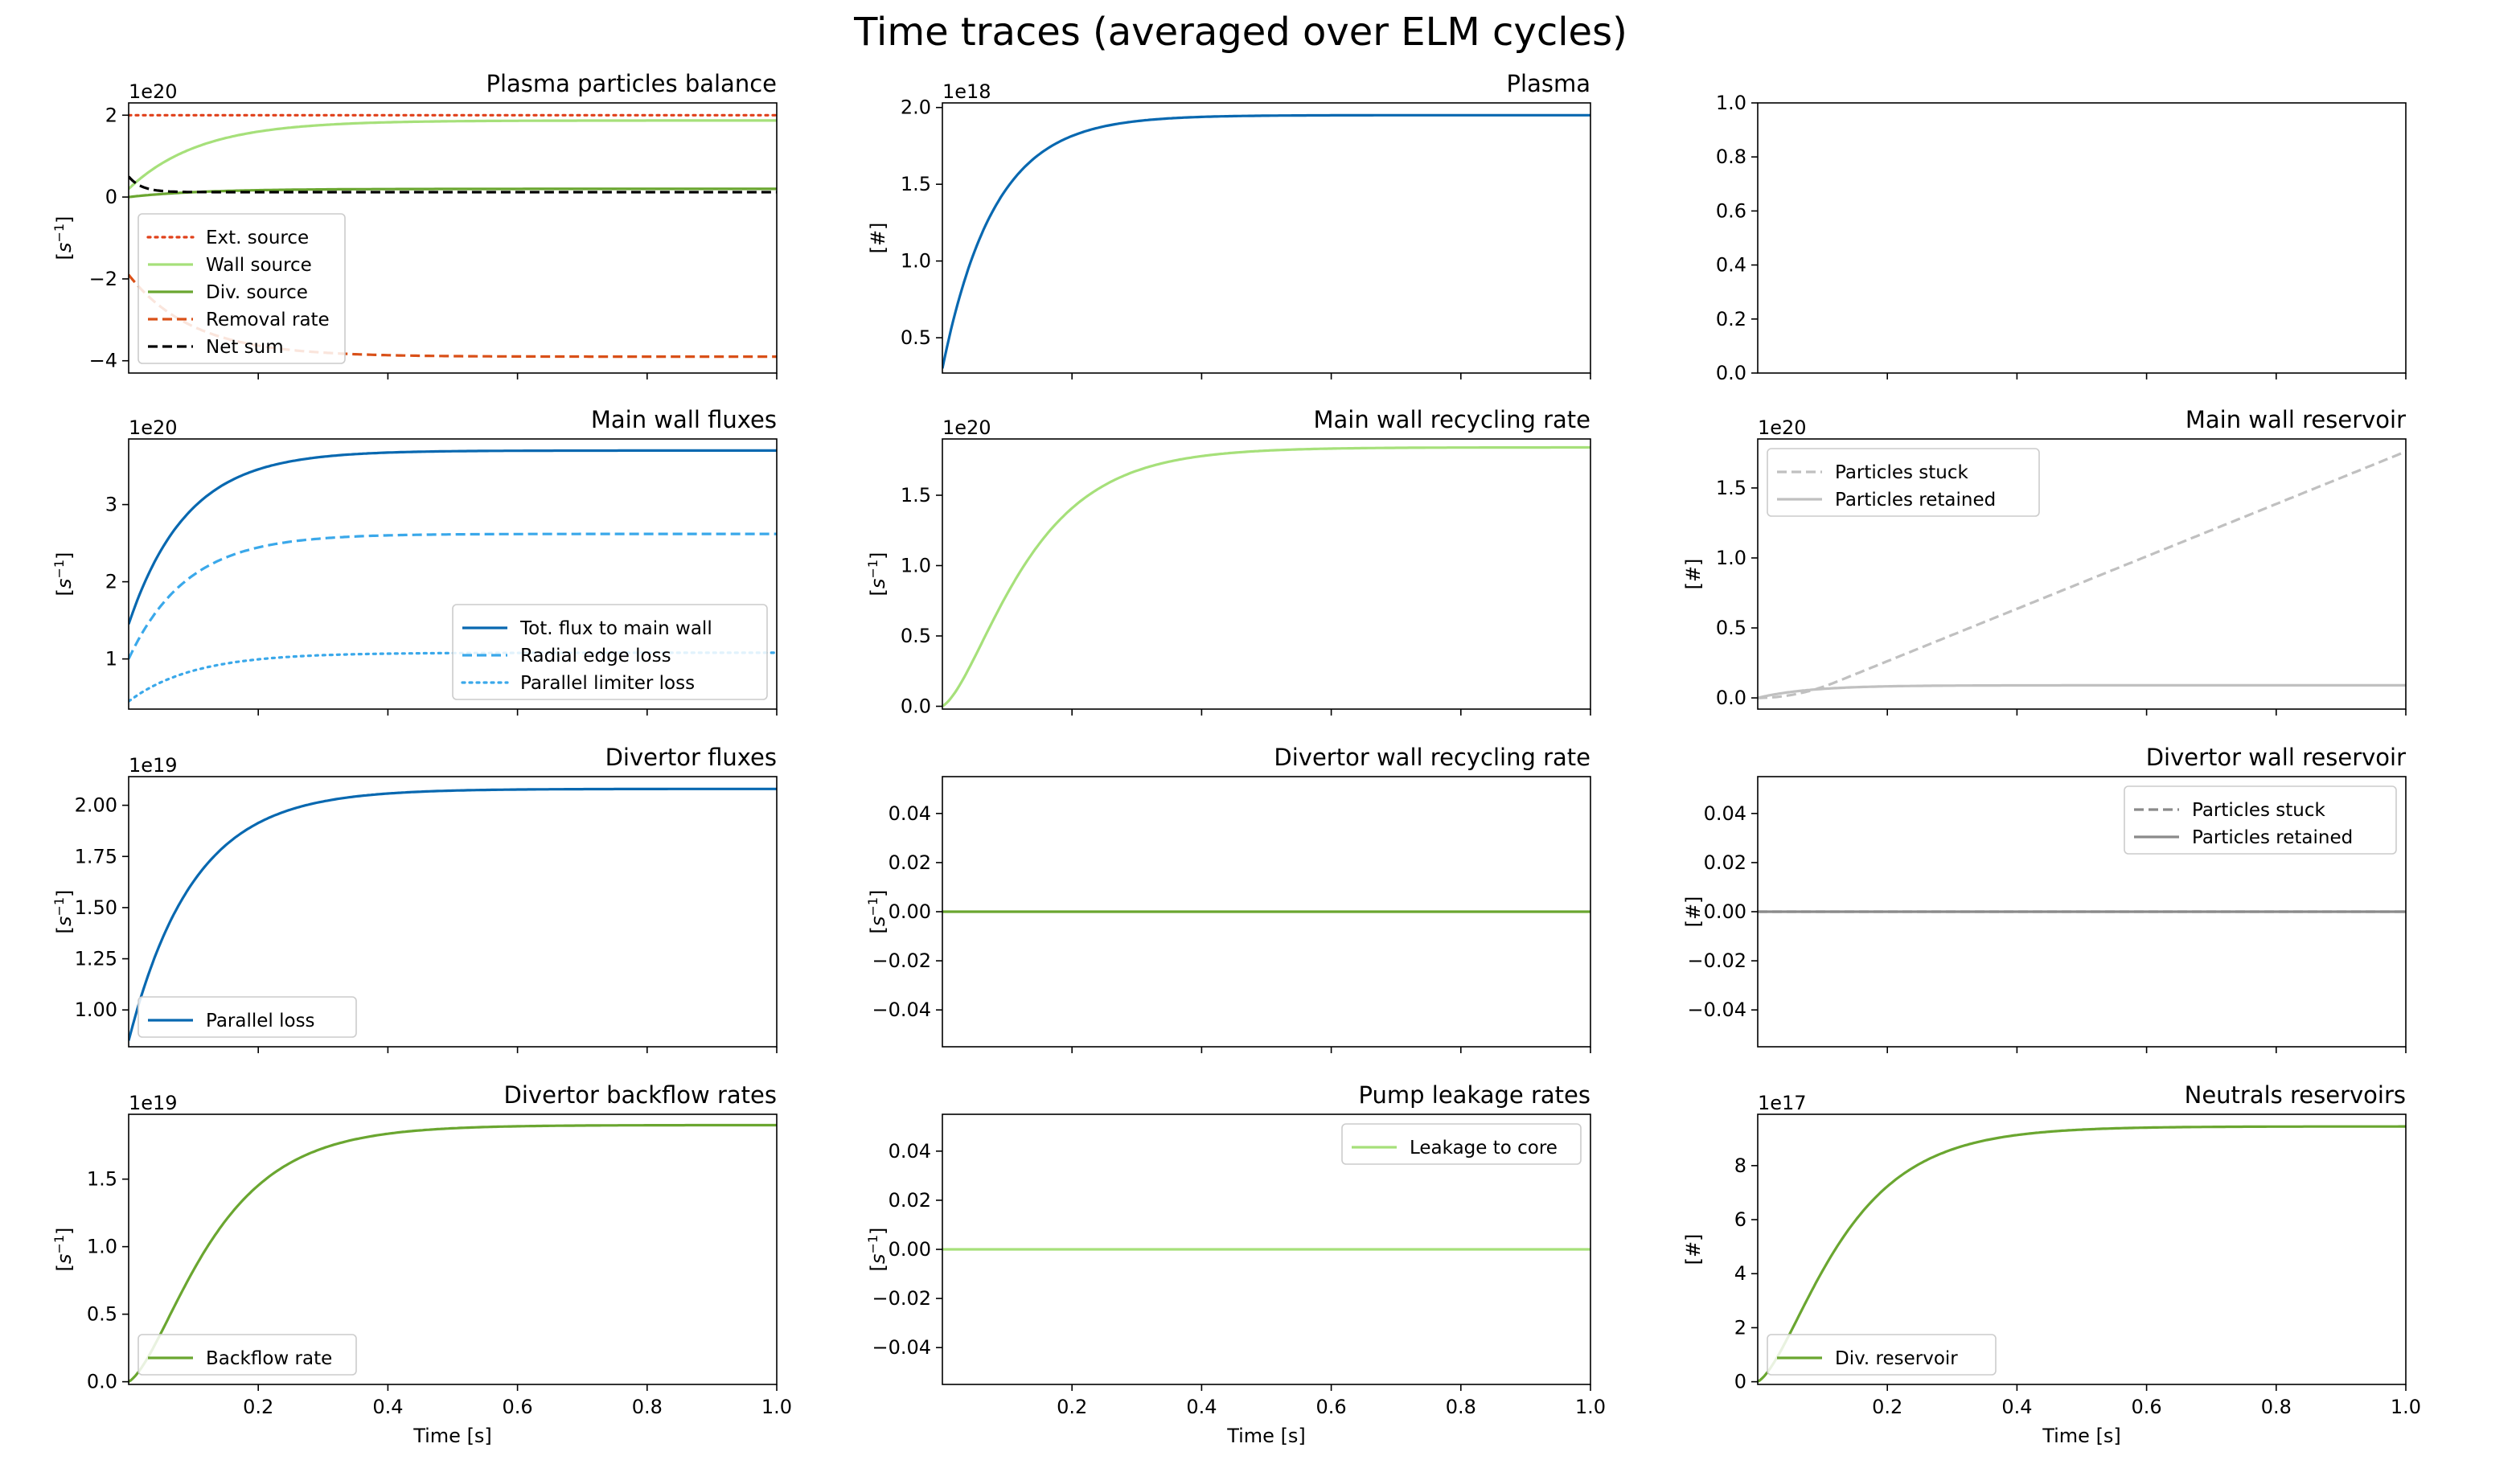  Describe the element at coordinates (2016, 1407) in the screenshot. I see `x-tick-label: 0.4` at that location.